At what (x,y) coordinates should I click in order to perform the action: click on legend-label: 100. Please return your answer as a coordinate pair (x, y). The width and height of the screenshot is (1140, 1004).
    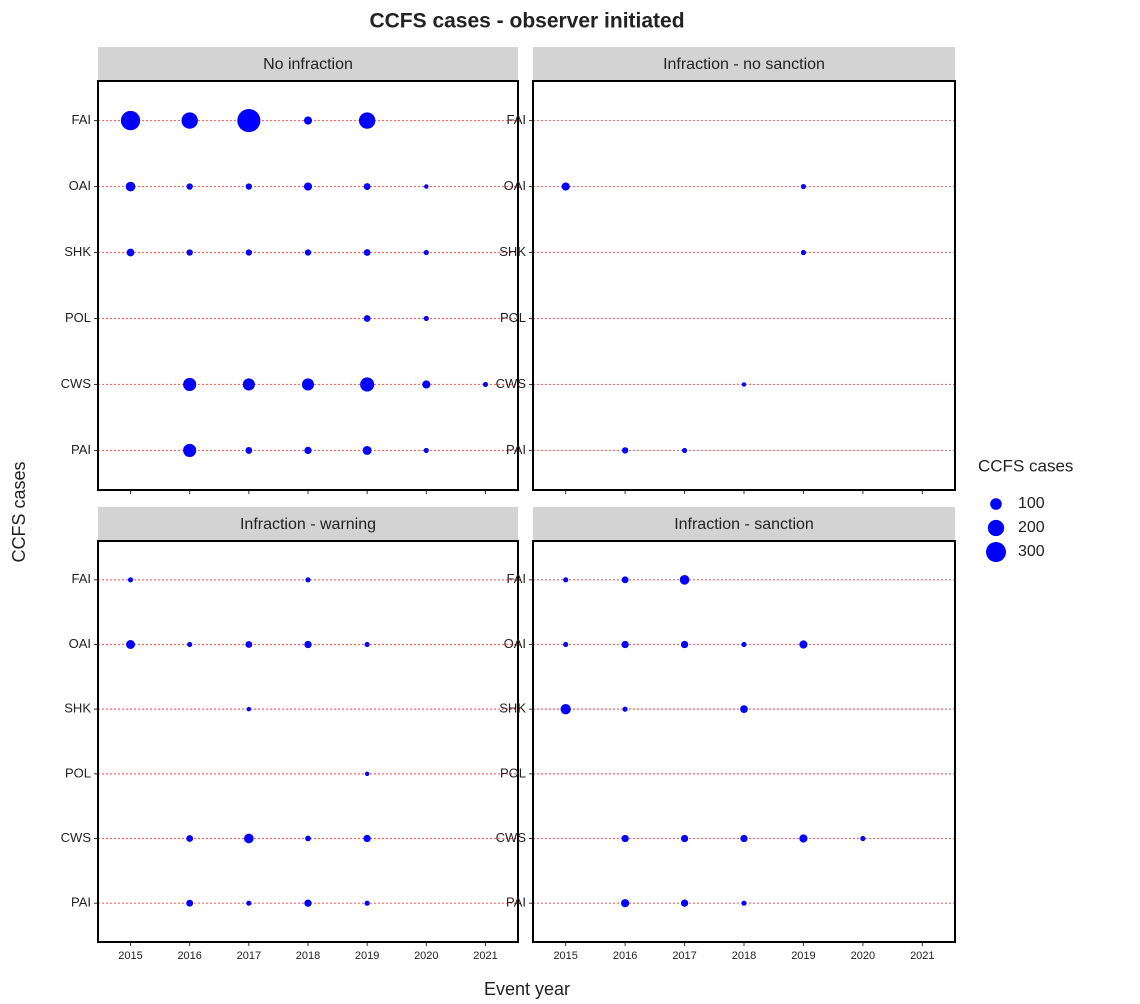
    Looking at the image, I should click on (1031, 503).